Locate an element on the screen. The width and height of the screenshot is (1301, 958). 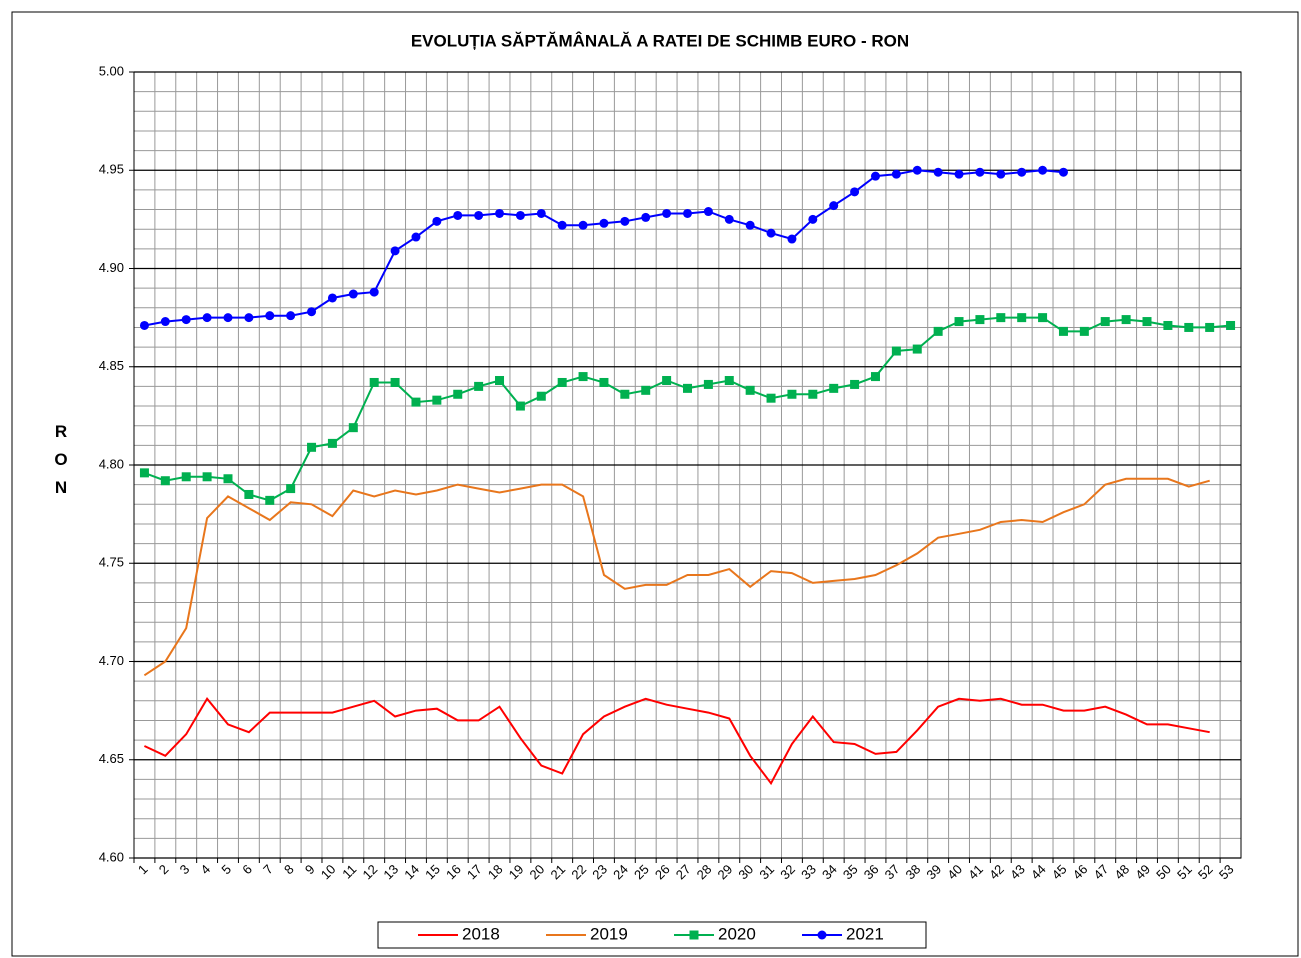
y-tick-label: 4.90 is located at coordinates (111, 267).